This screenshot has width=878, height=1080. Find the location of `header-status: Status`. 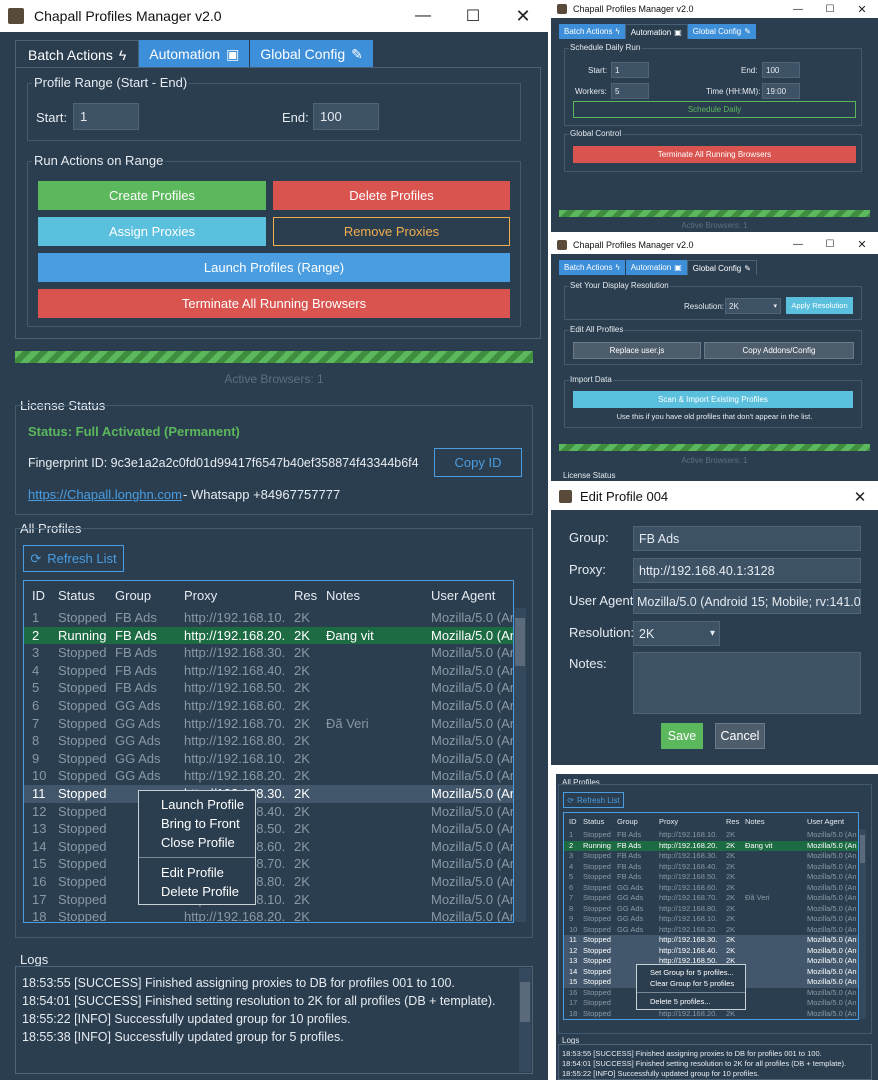

header-status: Status is located at coordinates (76, 595).